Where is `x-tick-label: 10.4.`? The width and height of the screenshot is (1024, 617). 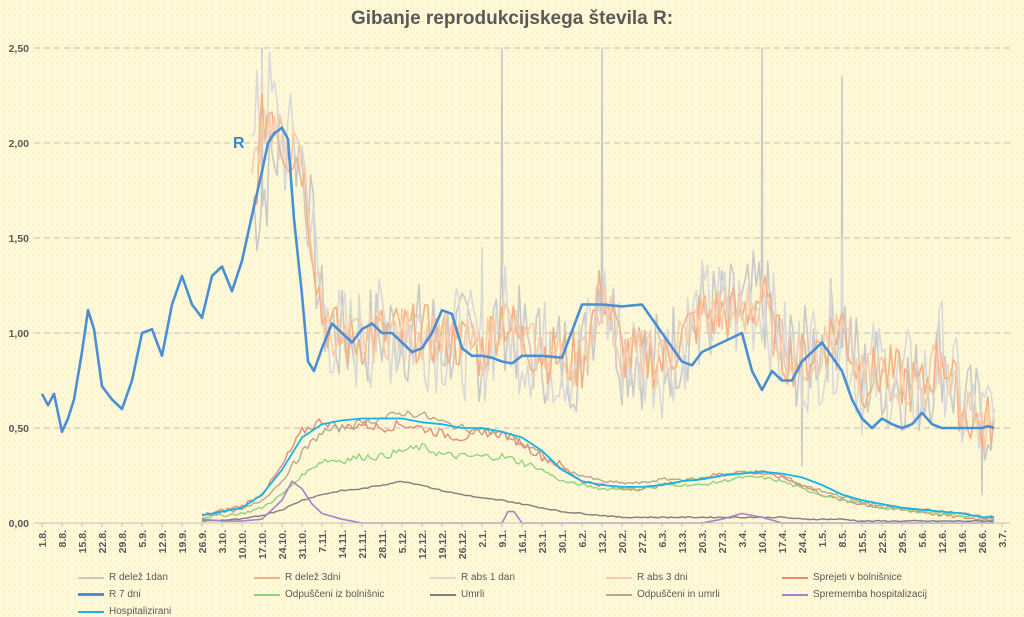
x-tick-label: 10.4. is located at coordinates (763, 541).